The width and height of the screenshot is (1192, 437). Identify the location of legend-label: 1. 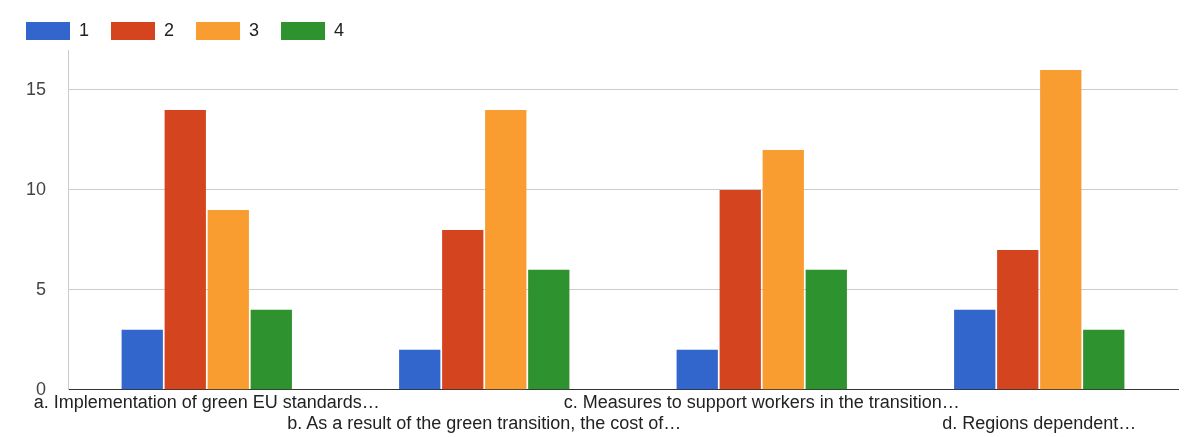
(84, 29).